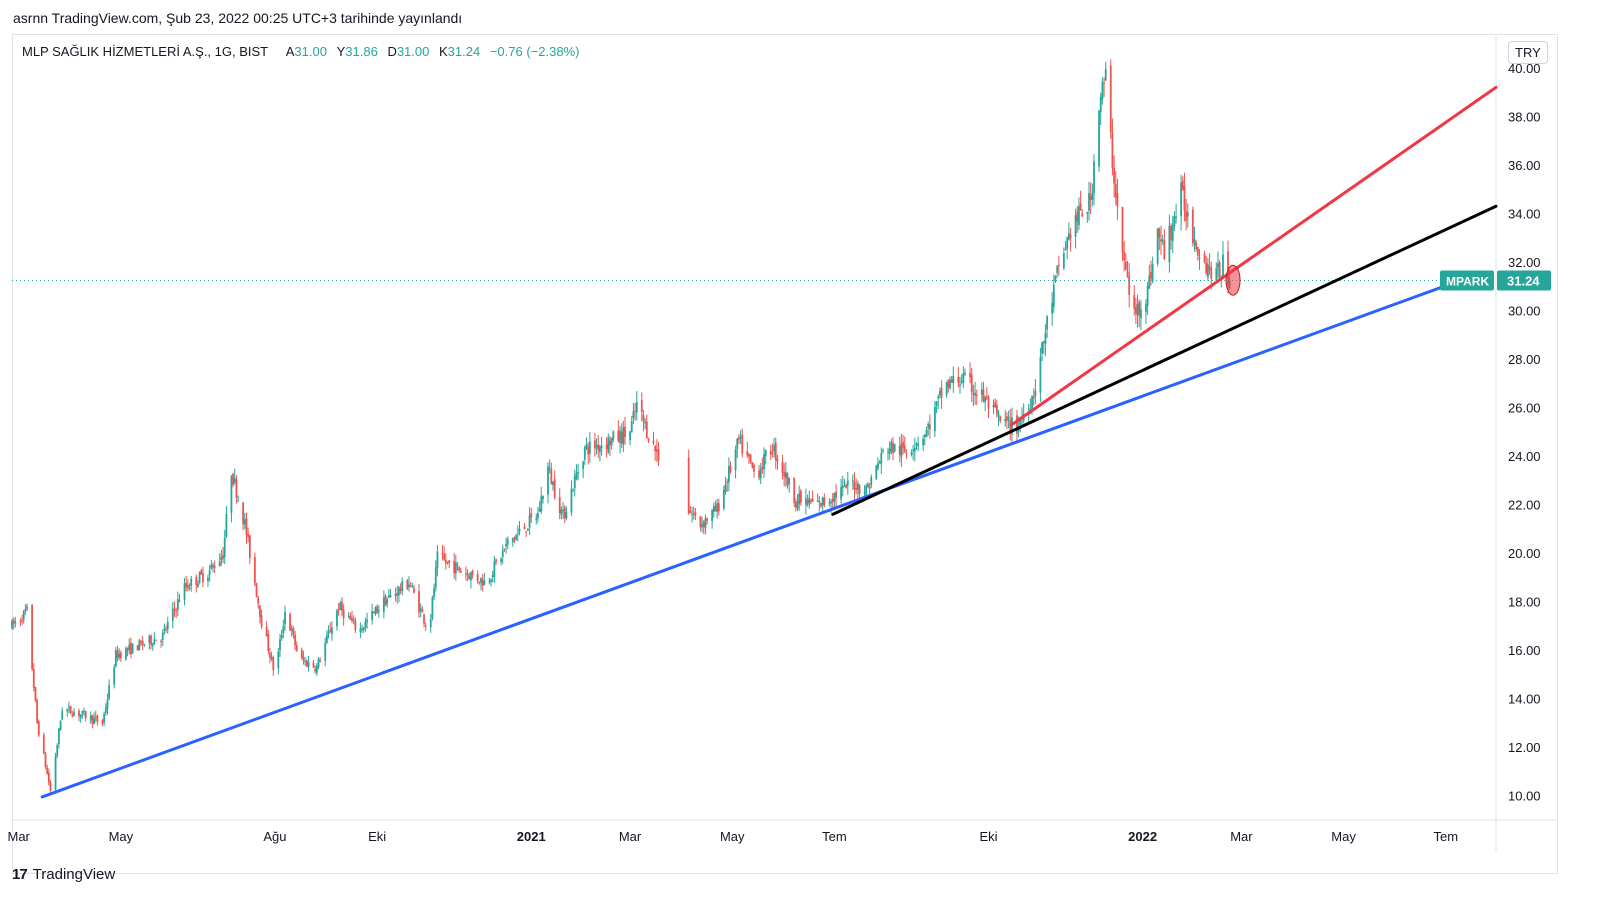  What do you see at coordinates (310, 51) in the screenshot?
I see `open-value: 31.00` at bounding box center [310, 51].